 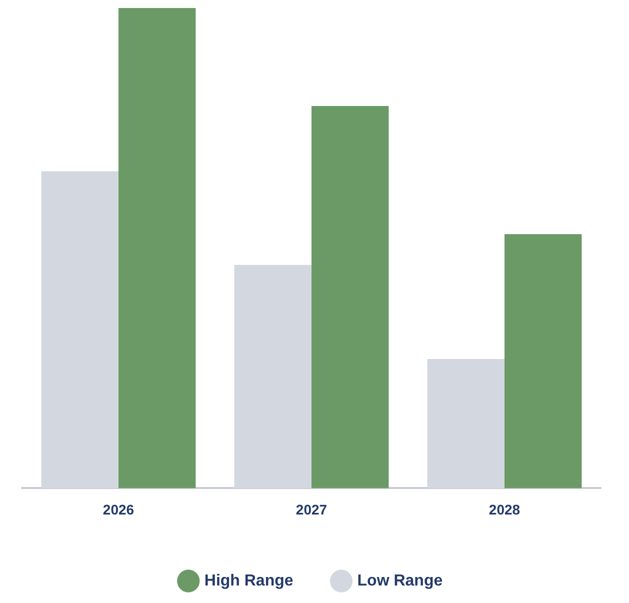 What do you see at coordinates (249, 581) in the screenshot?
I see `legend-label: High Range` at bounding box center [249, 581].